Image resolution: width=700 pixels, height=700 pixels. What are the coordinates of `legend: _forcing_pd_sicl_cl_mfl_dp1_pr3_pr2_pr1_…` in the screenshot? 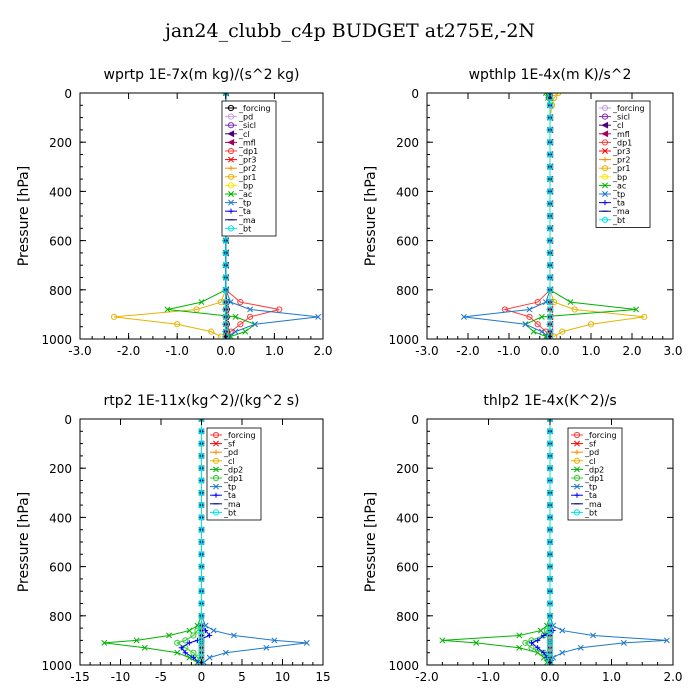 It's located at (249, 168).